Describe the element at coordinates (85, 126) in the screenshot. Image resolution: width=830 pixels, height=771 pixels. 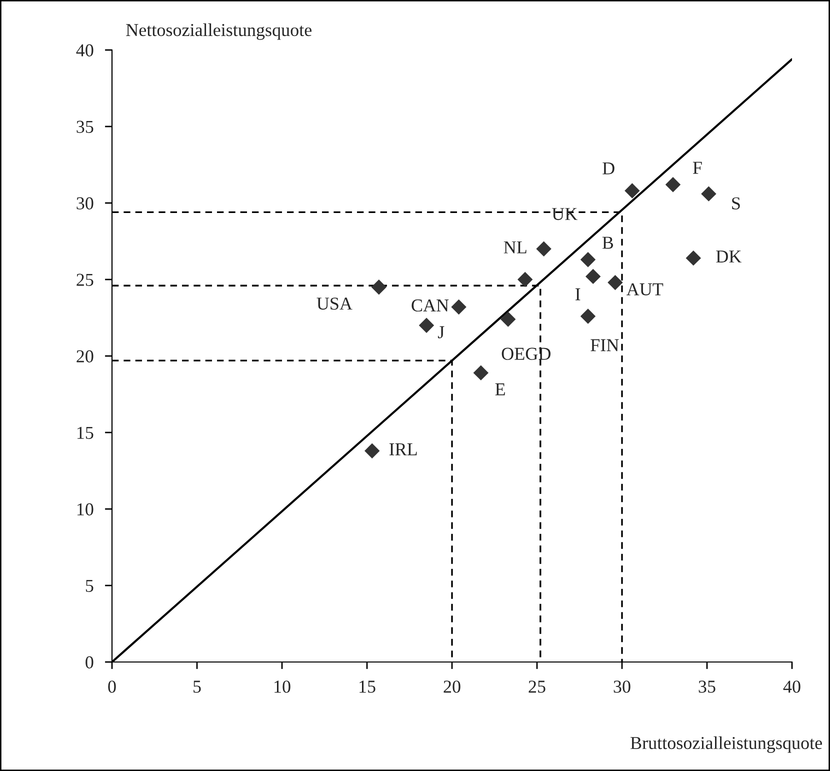
I see `y-tick-label: 35` at that location.